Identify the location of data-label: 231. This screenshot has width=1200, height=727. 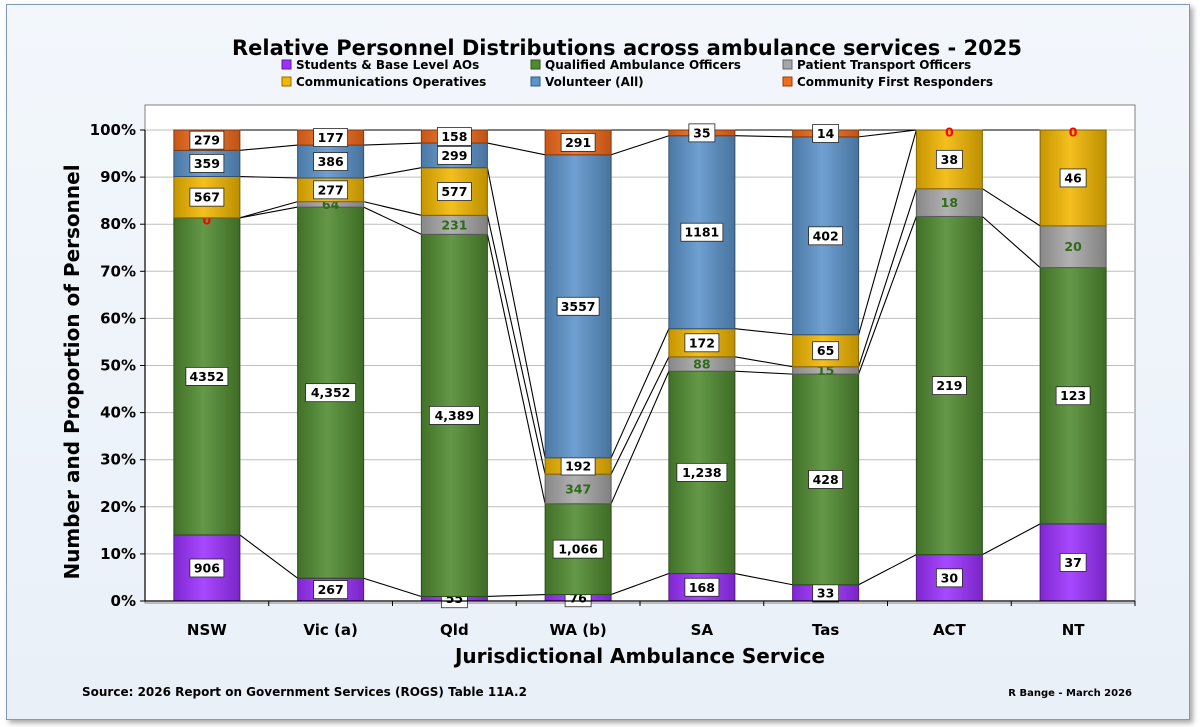
(454, 224).